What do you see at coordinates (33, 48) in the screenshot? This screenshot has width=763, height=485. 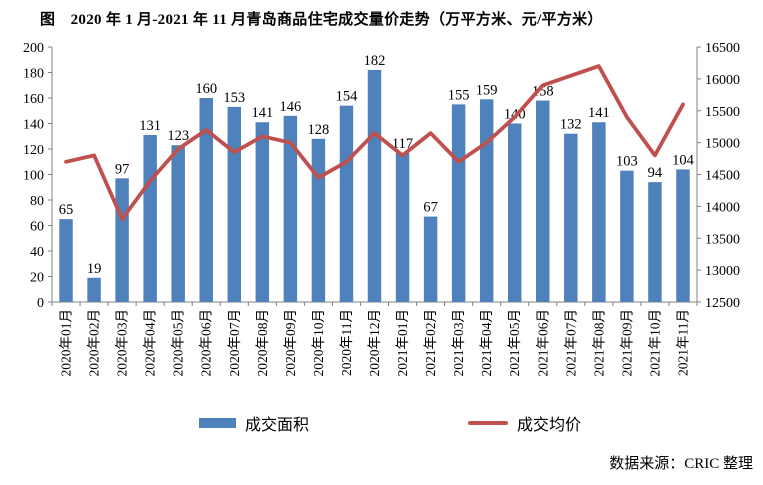 I see `y-axis-left-tick-label: 200` at bounding box center [33, 48].